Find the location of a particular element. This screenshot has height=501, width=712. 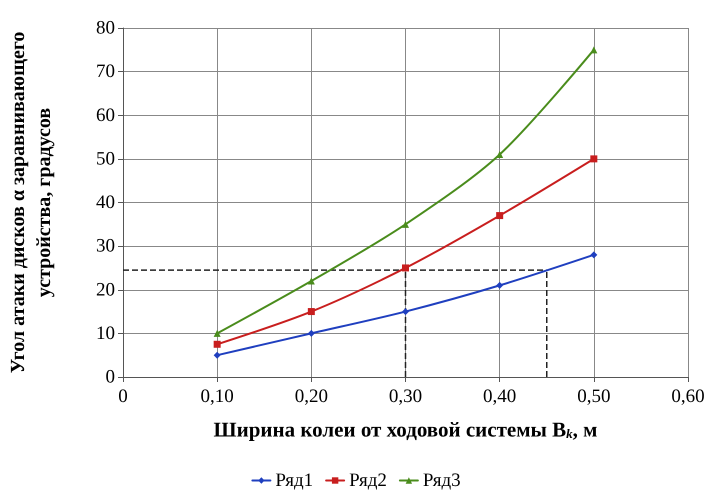

x-tick-label: 0 is located at coordinates (123, 396).